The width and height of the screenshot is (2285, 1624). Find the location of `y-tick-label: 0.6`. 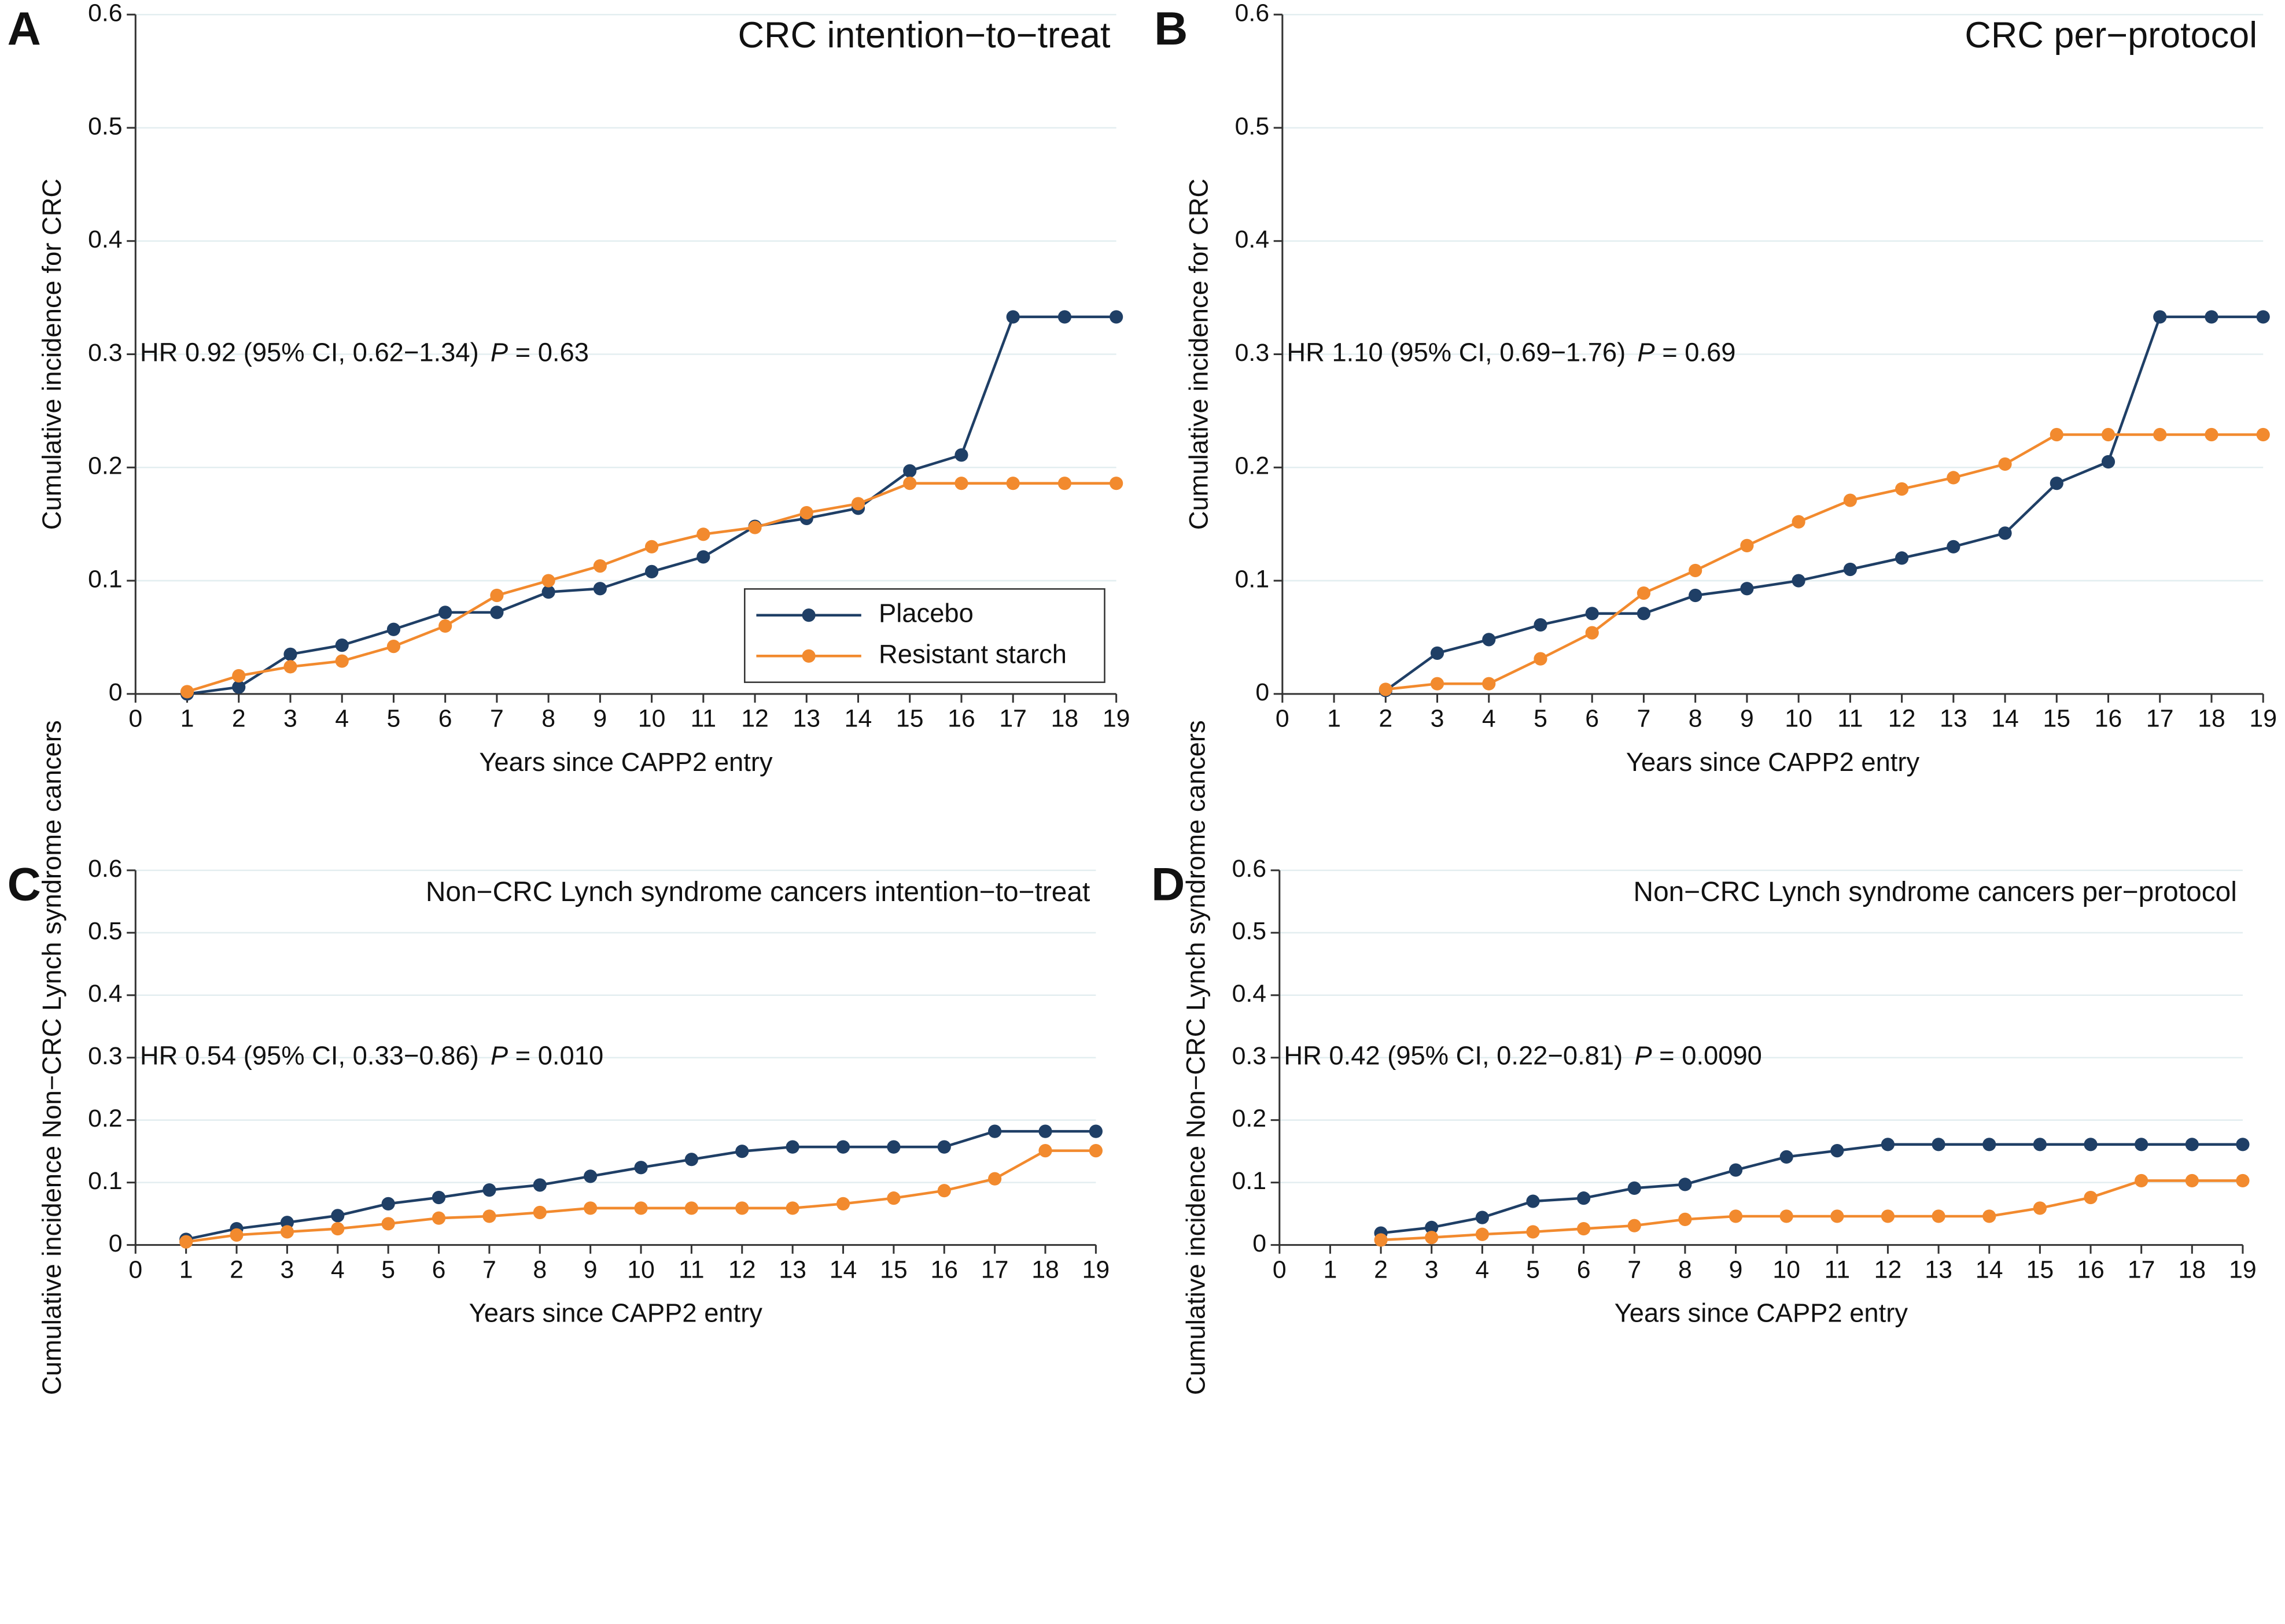

y-tick-label: 0.6 is located at coordinates (105, 869).